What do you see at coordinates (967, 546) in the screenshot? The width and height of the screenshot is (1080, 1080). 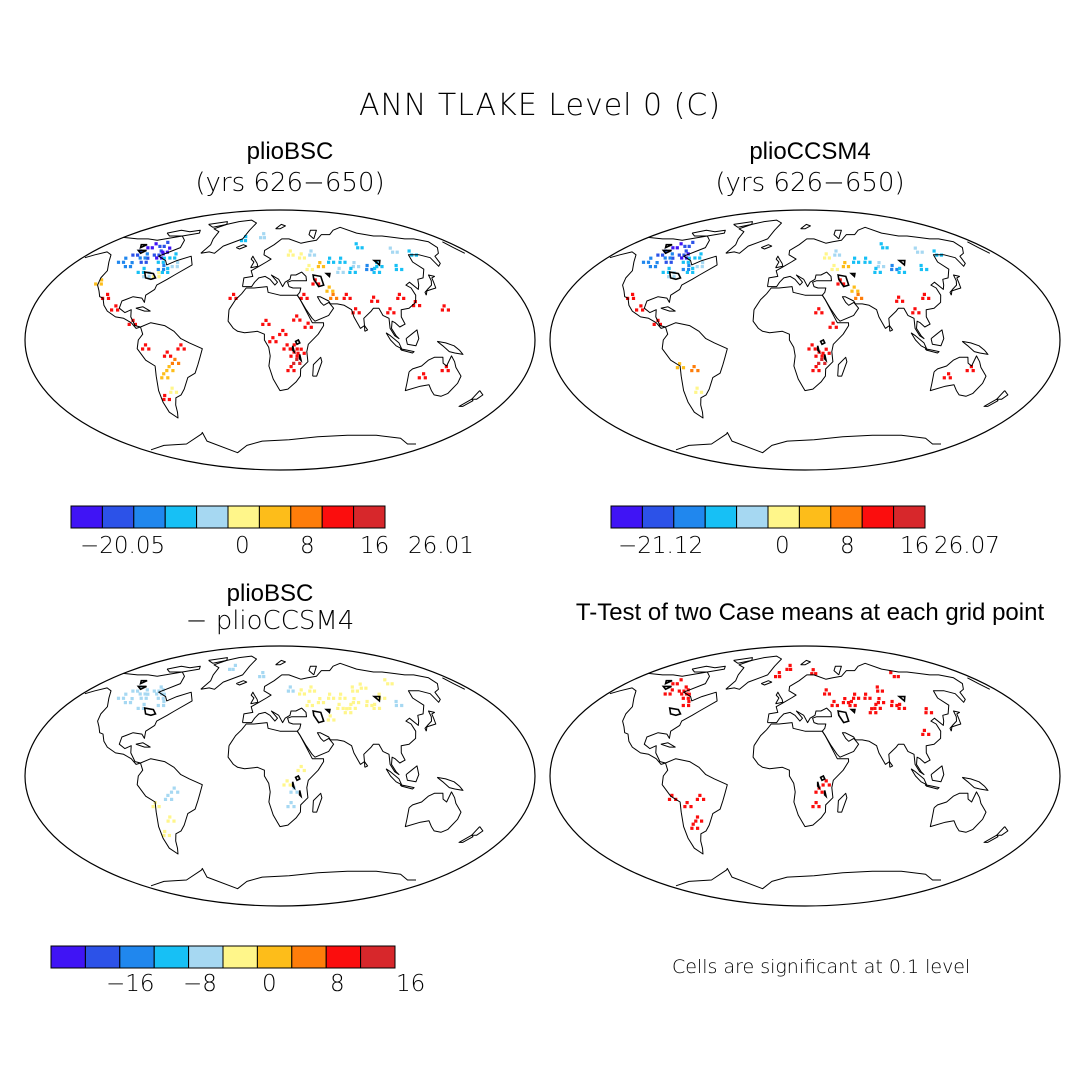 I see `colorbar-2-label: 26.07` at bounding box center [967, 546].